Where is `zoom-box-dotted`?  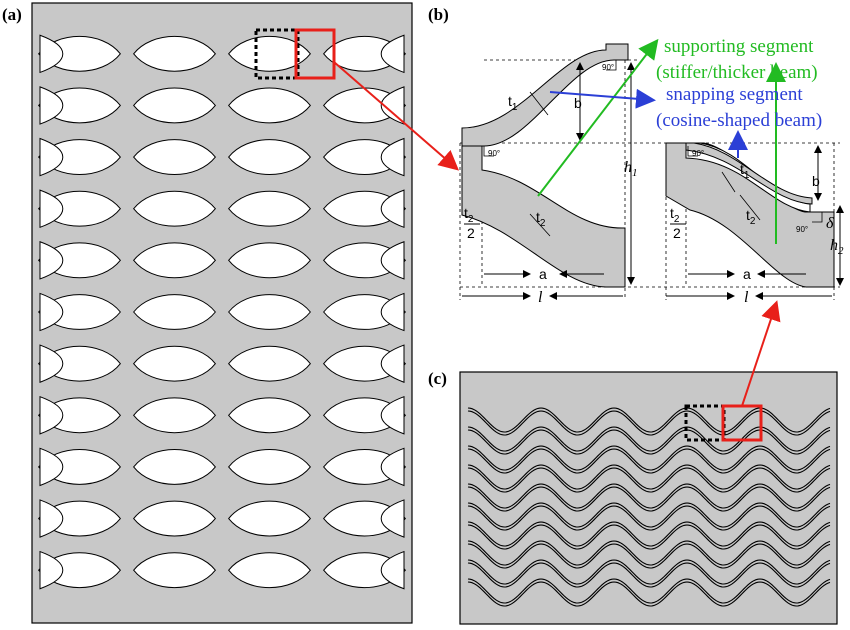
zoom-box-dotted is located at coordinates (277, 54).